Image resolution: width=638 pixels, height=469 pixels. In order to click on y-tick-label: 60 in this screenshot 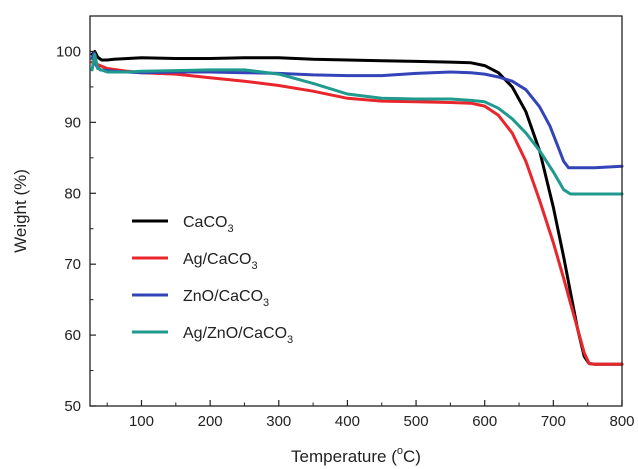, I will do `click(72, 335)`.